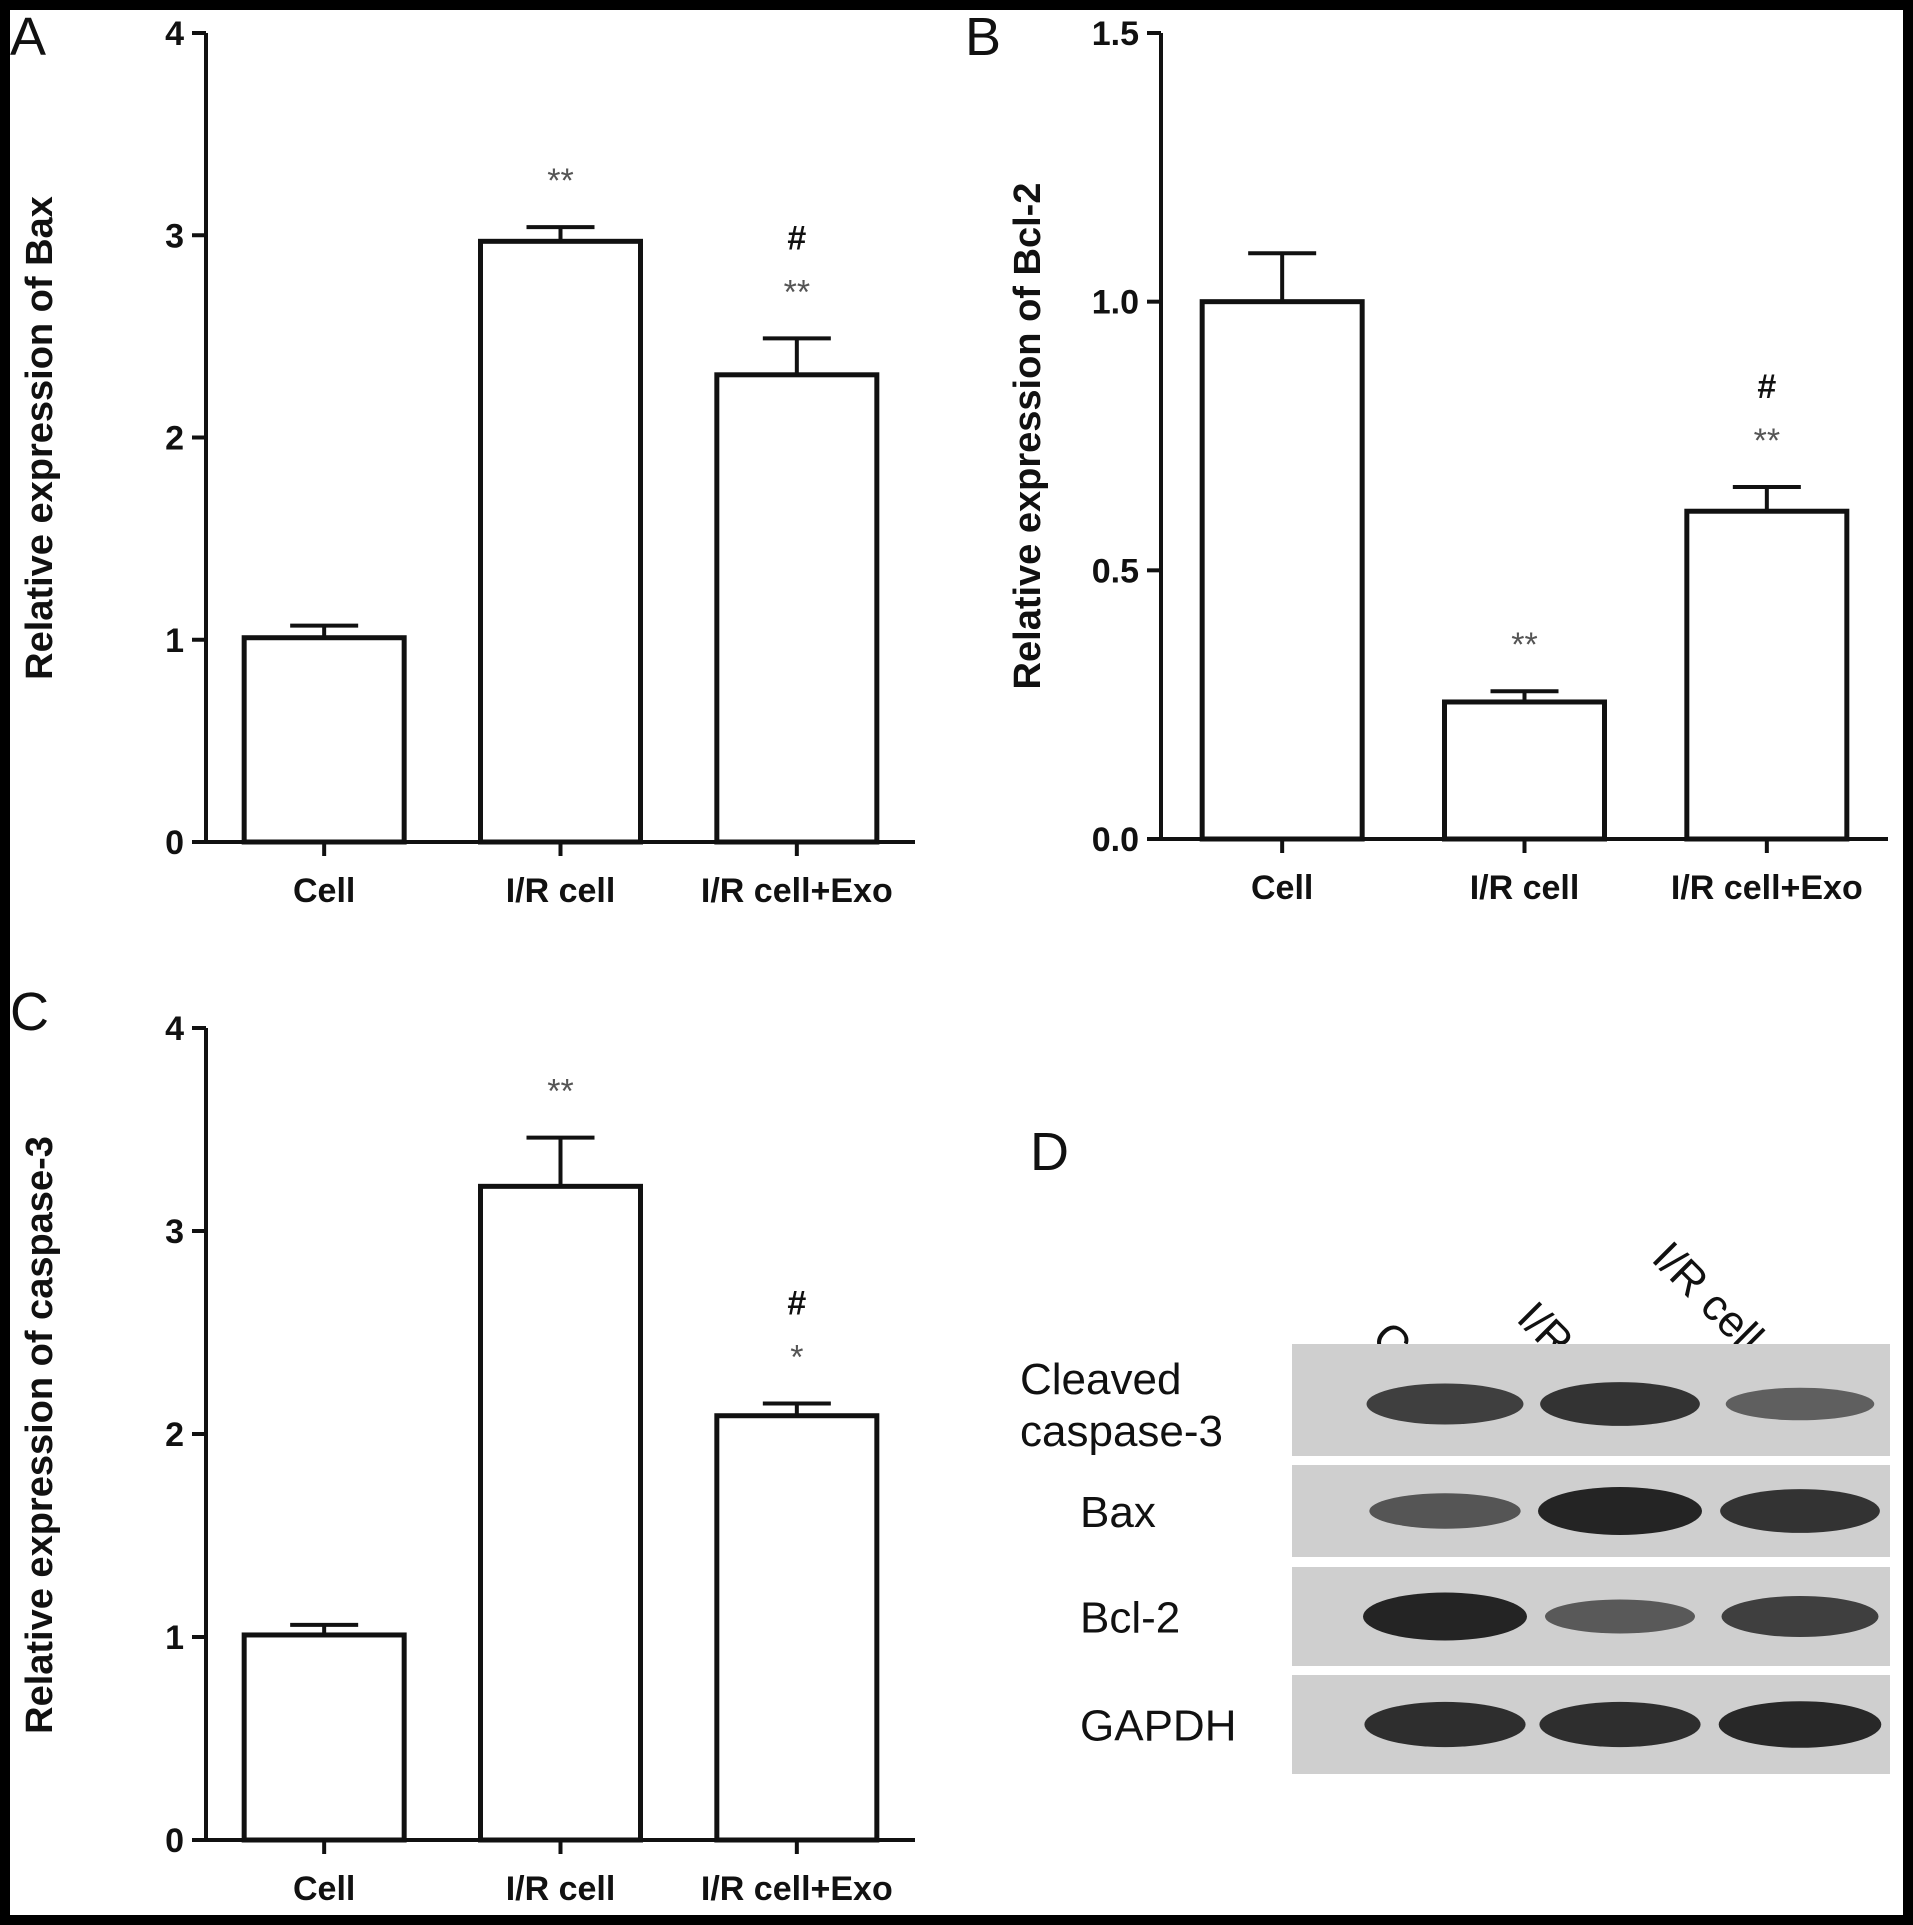  What do you see at coordinates (1115, 840) in the screenshot?
I see `y-tick-label: 0.0` at bounding box center [1115, 840].